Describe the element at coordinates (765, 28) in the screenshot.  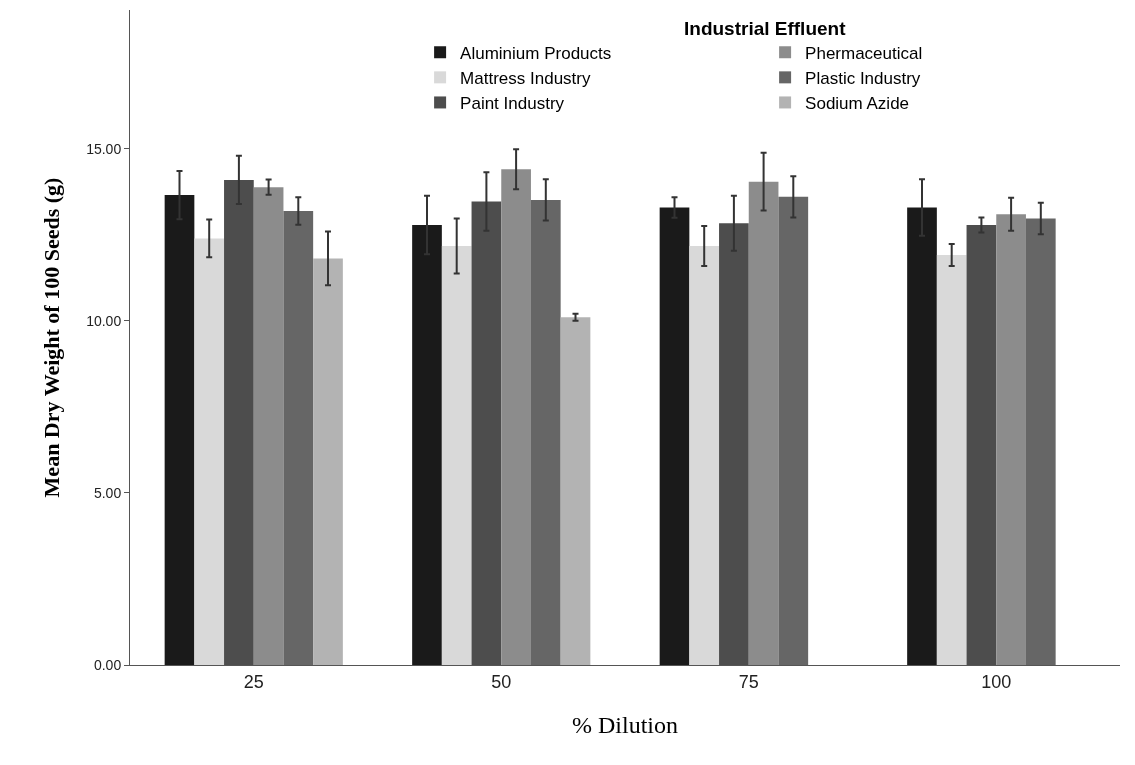
I see `legend-title: Industrial Effluent` at that location.